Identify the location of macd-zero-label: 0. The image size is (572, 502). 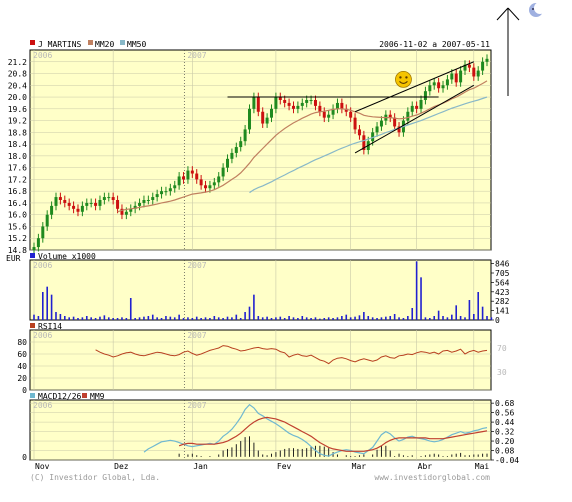
(24, 457).